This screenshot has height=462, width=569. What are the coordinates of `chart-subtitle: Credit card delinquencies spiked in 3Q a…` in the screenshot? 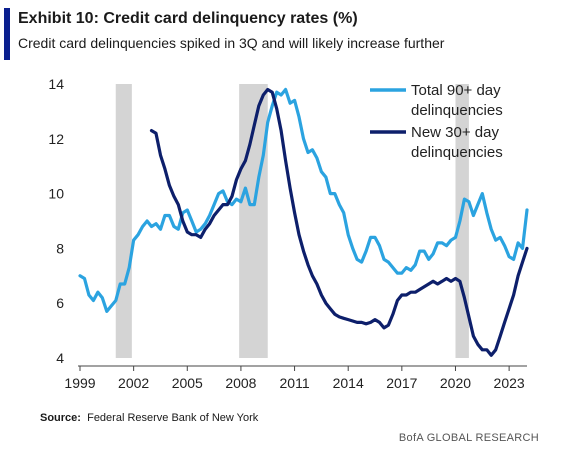 It's located at (231, 43).